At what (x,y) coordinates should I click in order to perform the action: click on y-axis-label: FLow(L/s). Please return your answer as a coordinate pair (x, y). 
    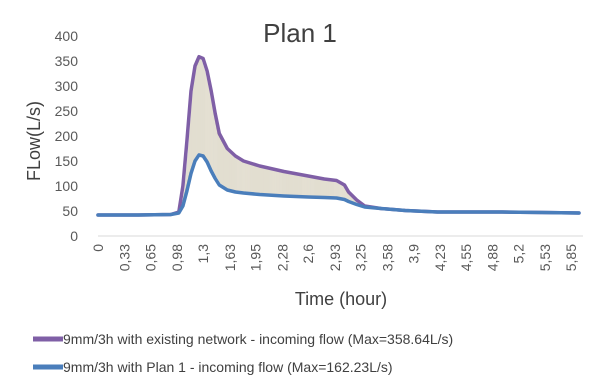
    Looking at the image, I should click on (34, 141).